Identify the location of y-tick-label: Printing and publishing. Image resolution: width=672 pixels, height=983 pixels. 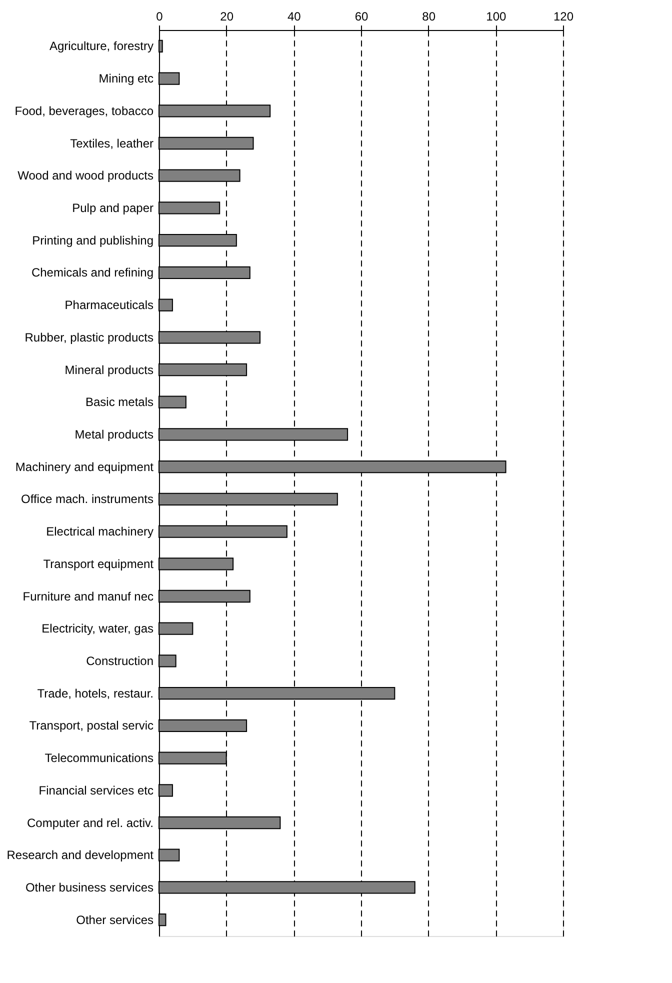
(93, 240).